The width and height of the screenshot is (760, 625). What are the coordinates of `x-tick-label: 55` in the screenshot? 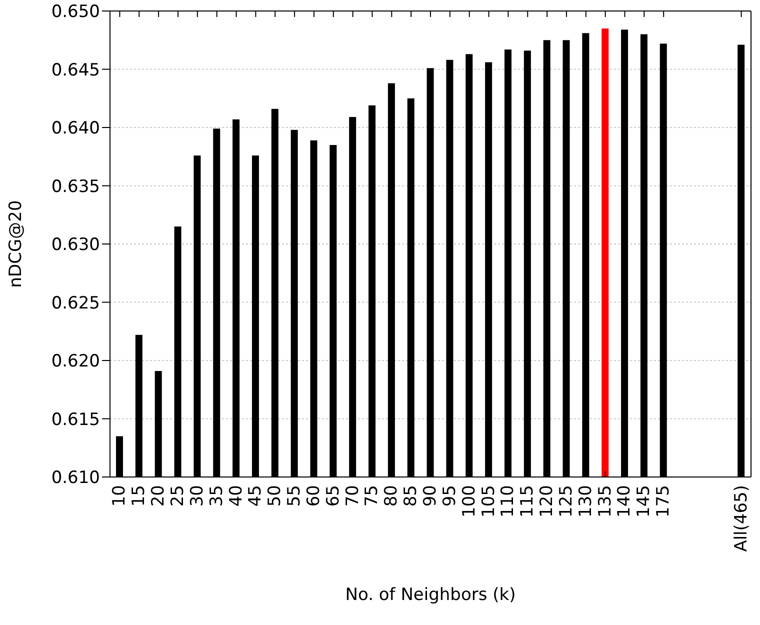 It's located at (294, 496).